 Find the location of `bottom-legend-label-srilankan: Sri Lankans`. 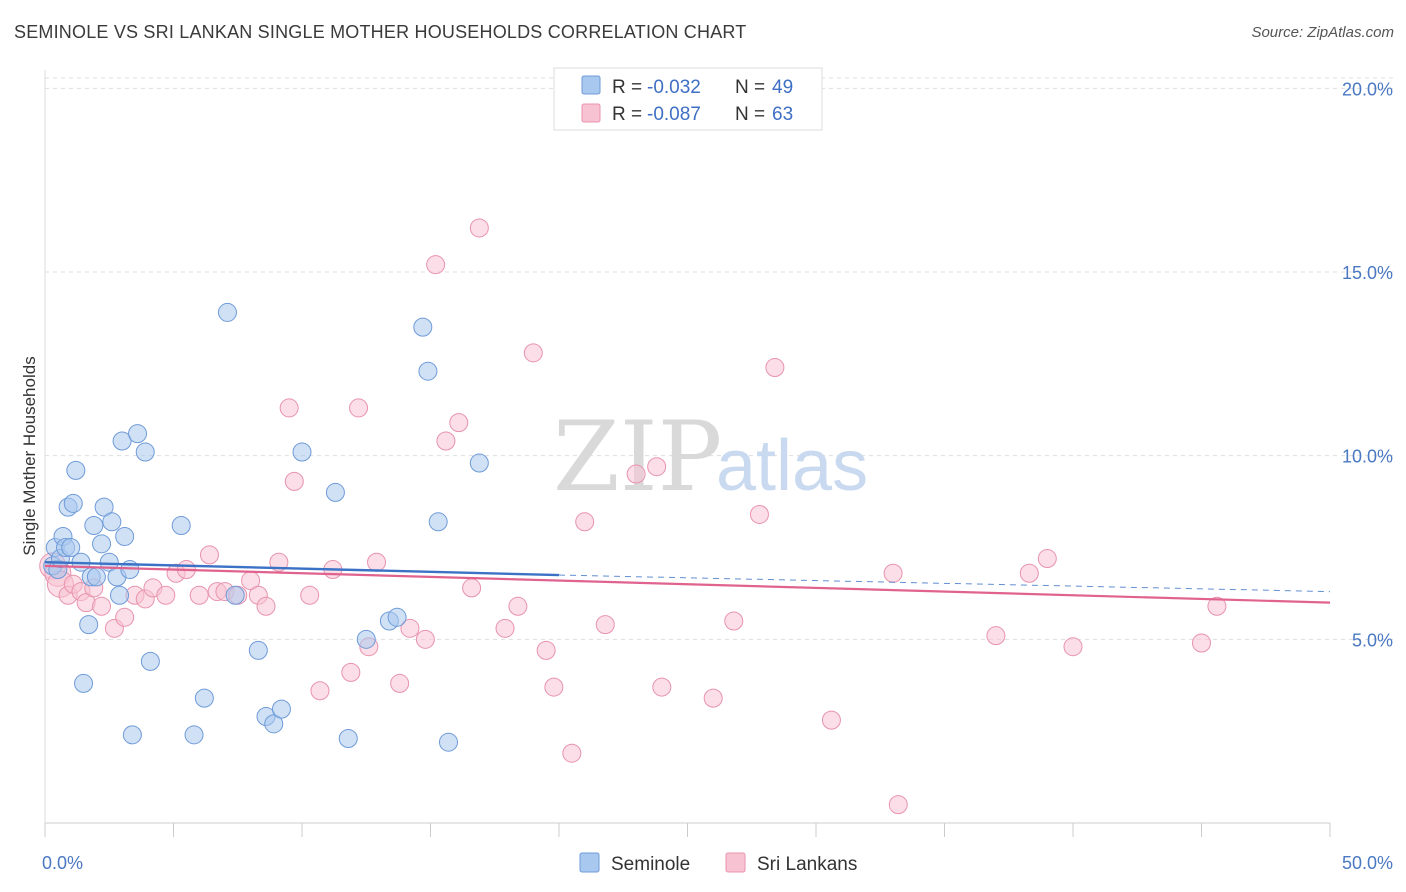

bottom-legend-label-srilankan: Sri Lankans is located at coordinates (807, 864).